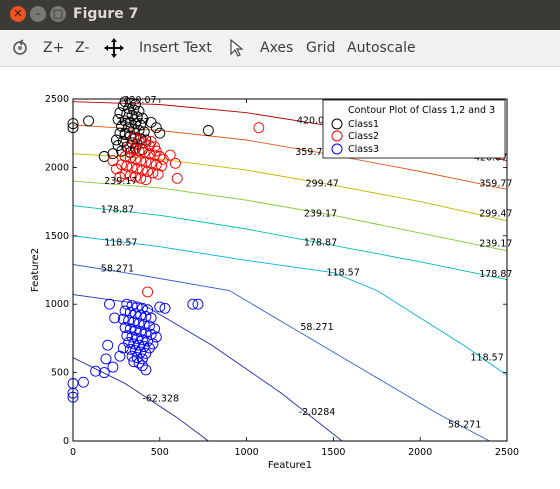  I want to click on window-maximize-button: □, so click(58, 14).